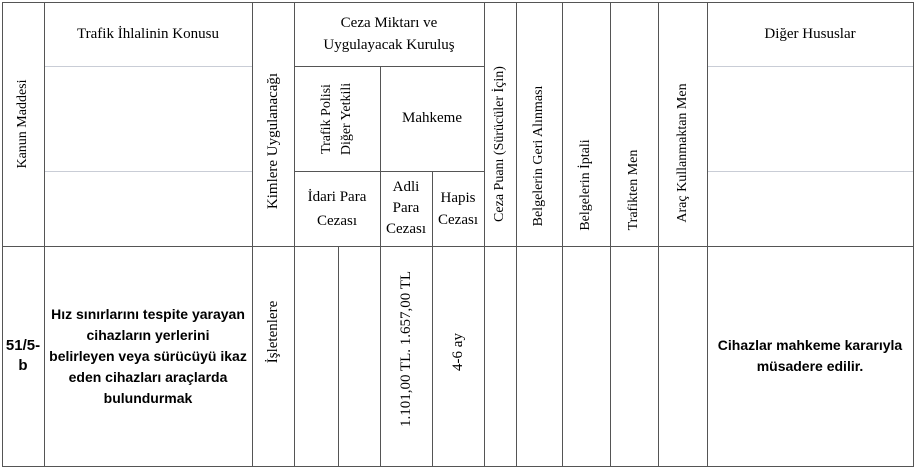 The image size is (914, 467). I want to click on header-hapis-cezasi: Hapis Cezası, so click(458, 208).